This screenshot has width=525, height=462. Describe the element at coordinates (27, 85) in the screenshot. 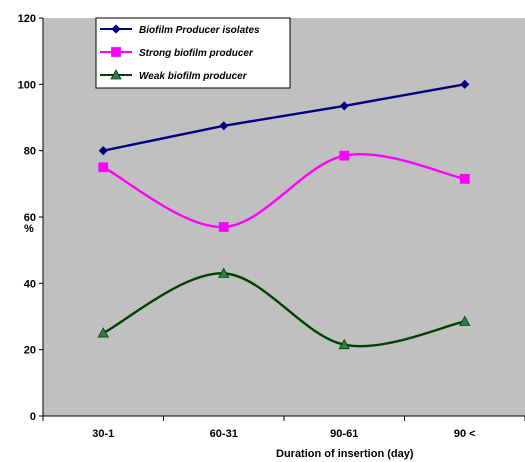

I see `y-tick-label: 100` at that location.